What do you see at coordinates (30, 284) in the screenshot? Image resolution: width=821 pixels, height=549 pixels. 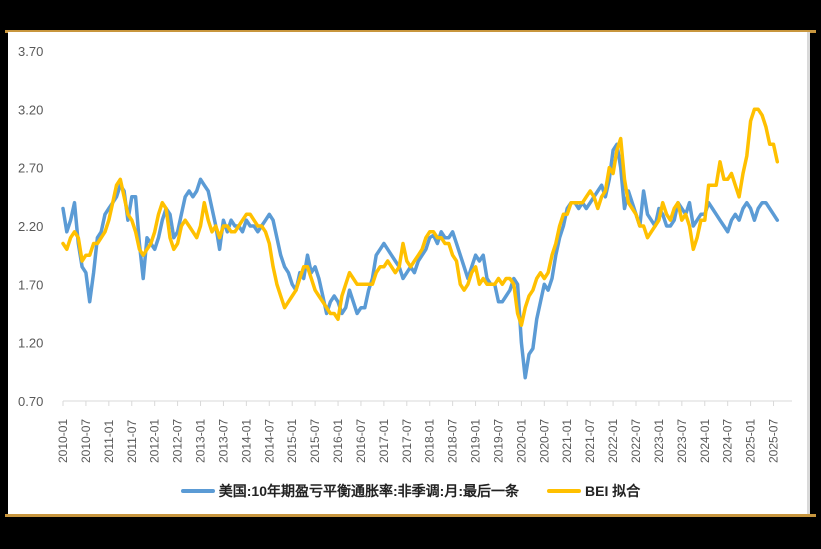 I see `y-tick-label: 1.70` at bounding box center [30, 284].